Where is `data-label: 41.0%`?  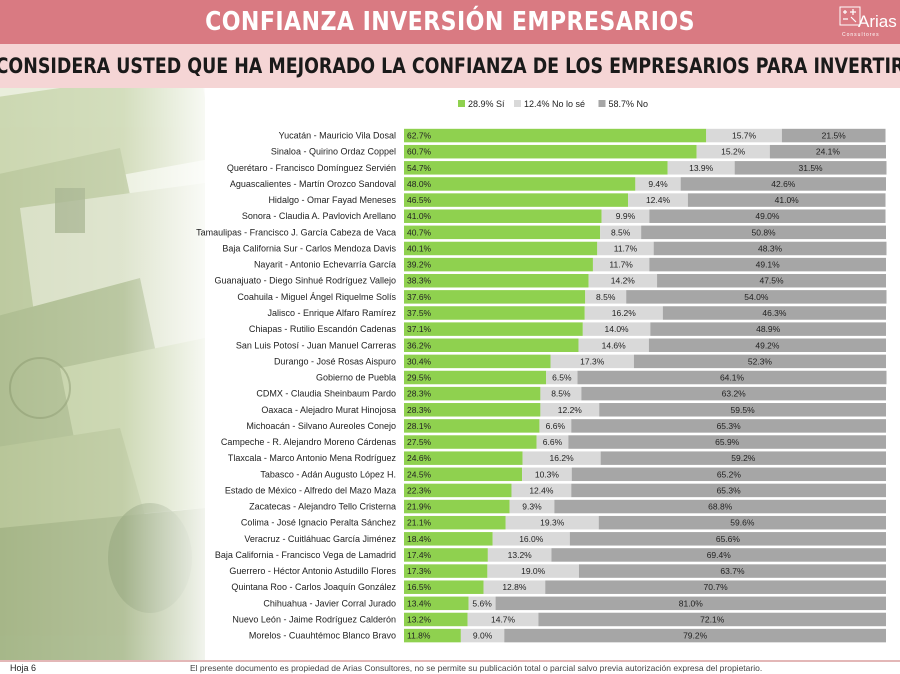 data-label: 41.0% is located at coordinates (787, 200).